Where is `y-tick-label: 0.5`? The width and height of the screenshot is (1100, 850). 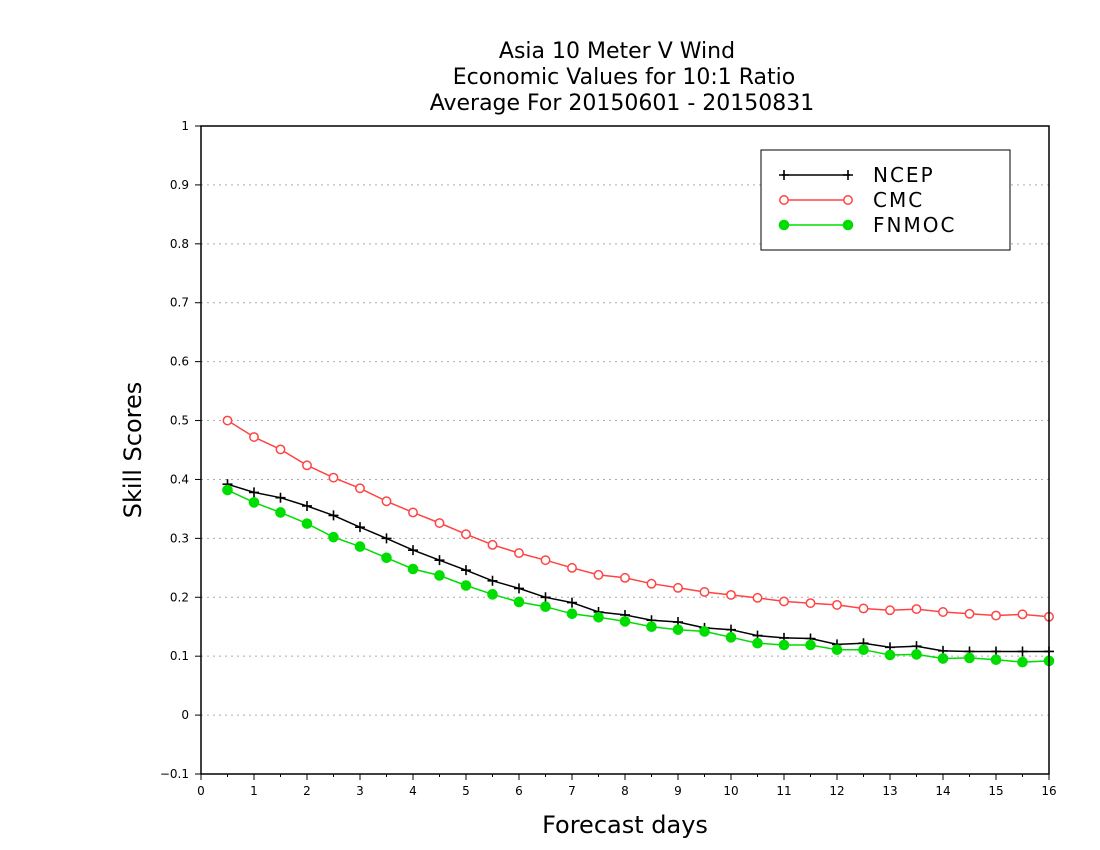
y-tick-label: 0.5 is located at coordinates (179, 421).